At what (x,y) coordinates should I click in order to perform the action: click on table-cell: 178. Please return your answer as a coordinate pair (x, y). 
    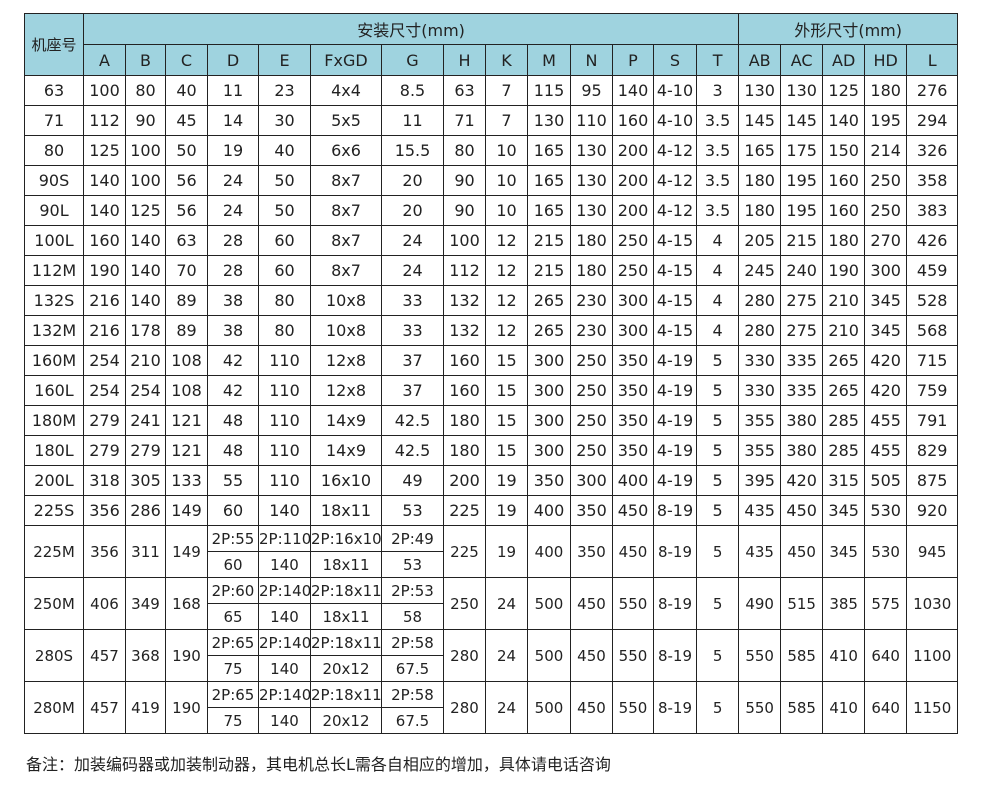
    Looking at the image, I should click on (145, 330).